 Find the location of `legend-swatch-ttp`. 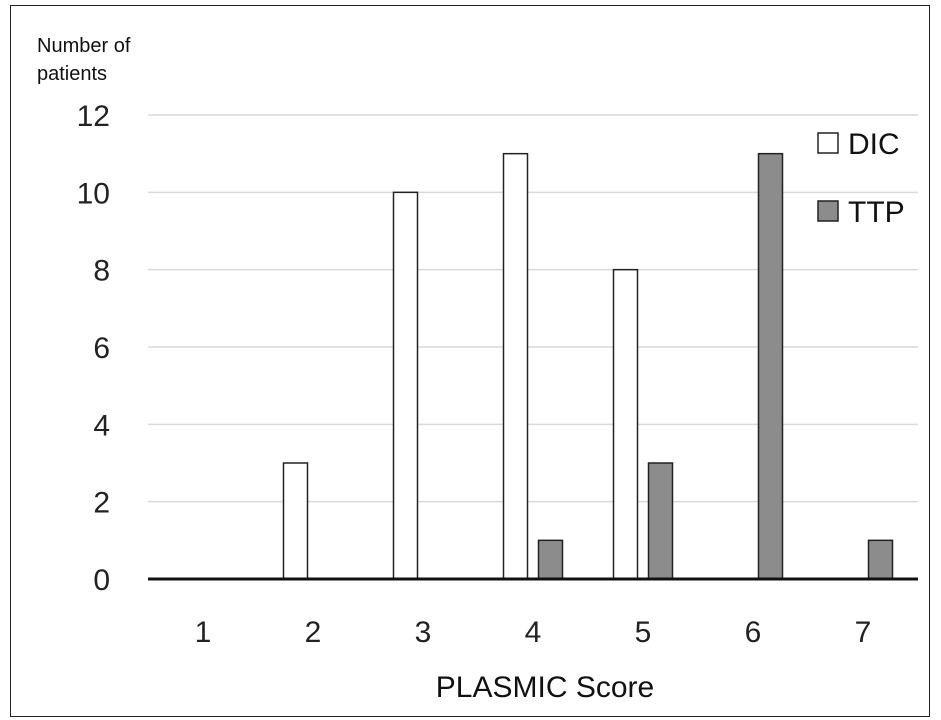

legend-swatch-ttp is located at coordinates (828, 211).